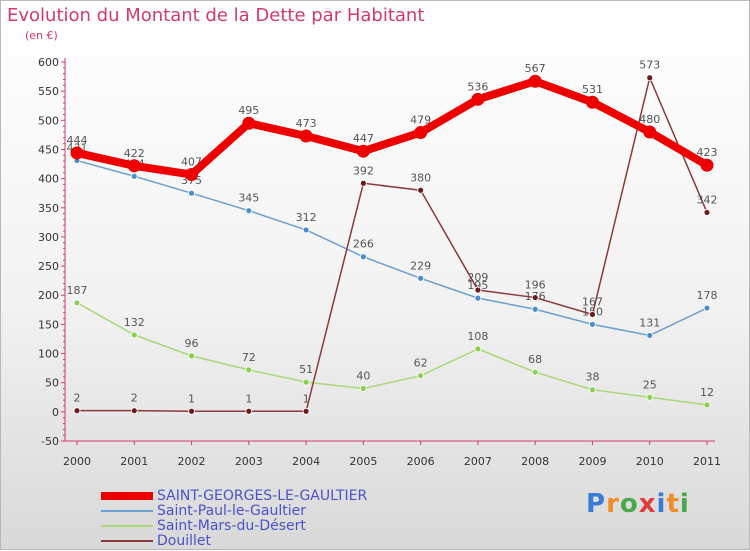 This screenshot has height=551, width=750. What do you see at coordinates (420, 120) in the screenshot?
I see `data-label: 479` at bounding box center [420, 120].